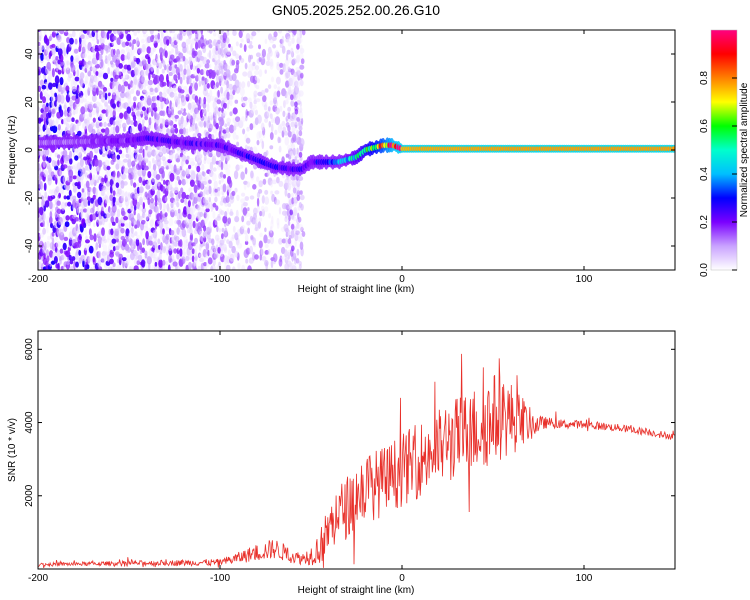  I want to click on colorbar-ticks: 0.0 0.2 0.4 0.6 0.8, so click(718, 174).